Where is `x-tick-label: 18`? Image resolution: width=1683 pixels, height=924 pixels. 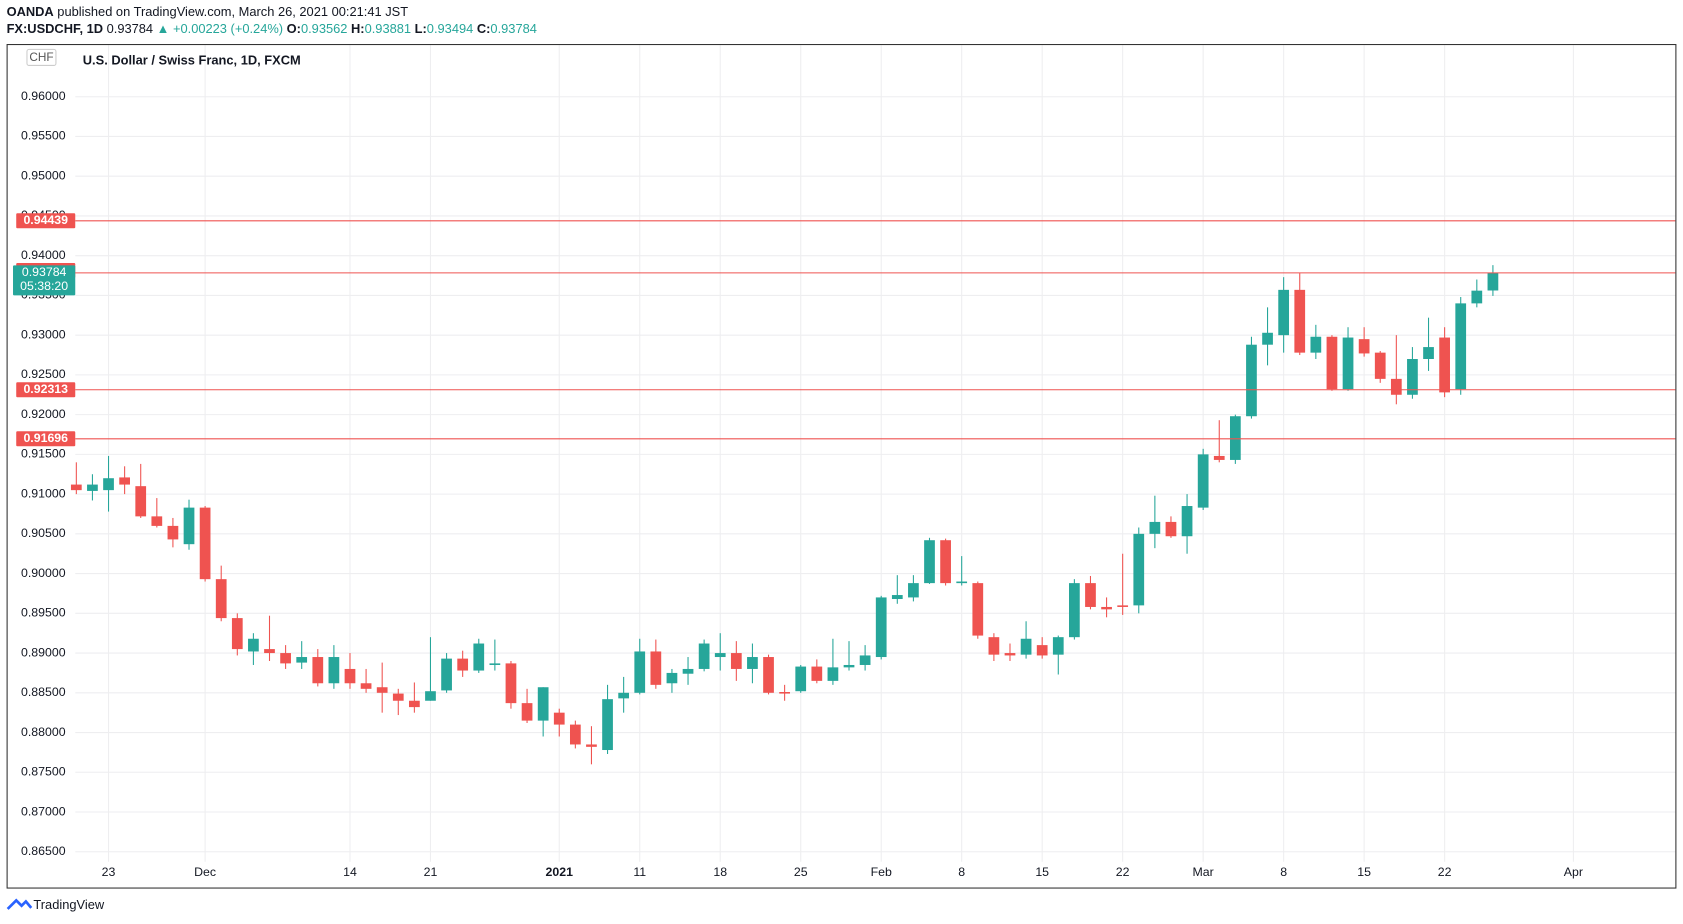
x-tick-label: 18 is located at coordinates (720, 872).